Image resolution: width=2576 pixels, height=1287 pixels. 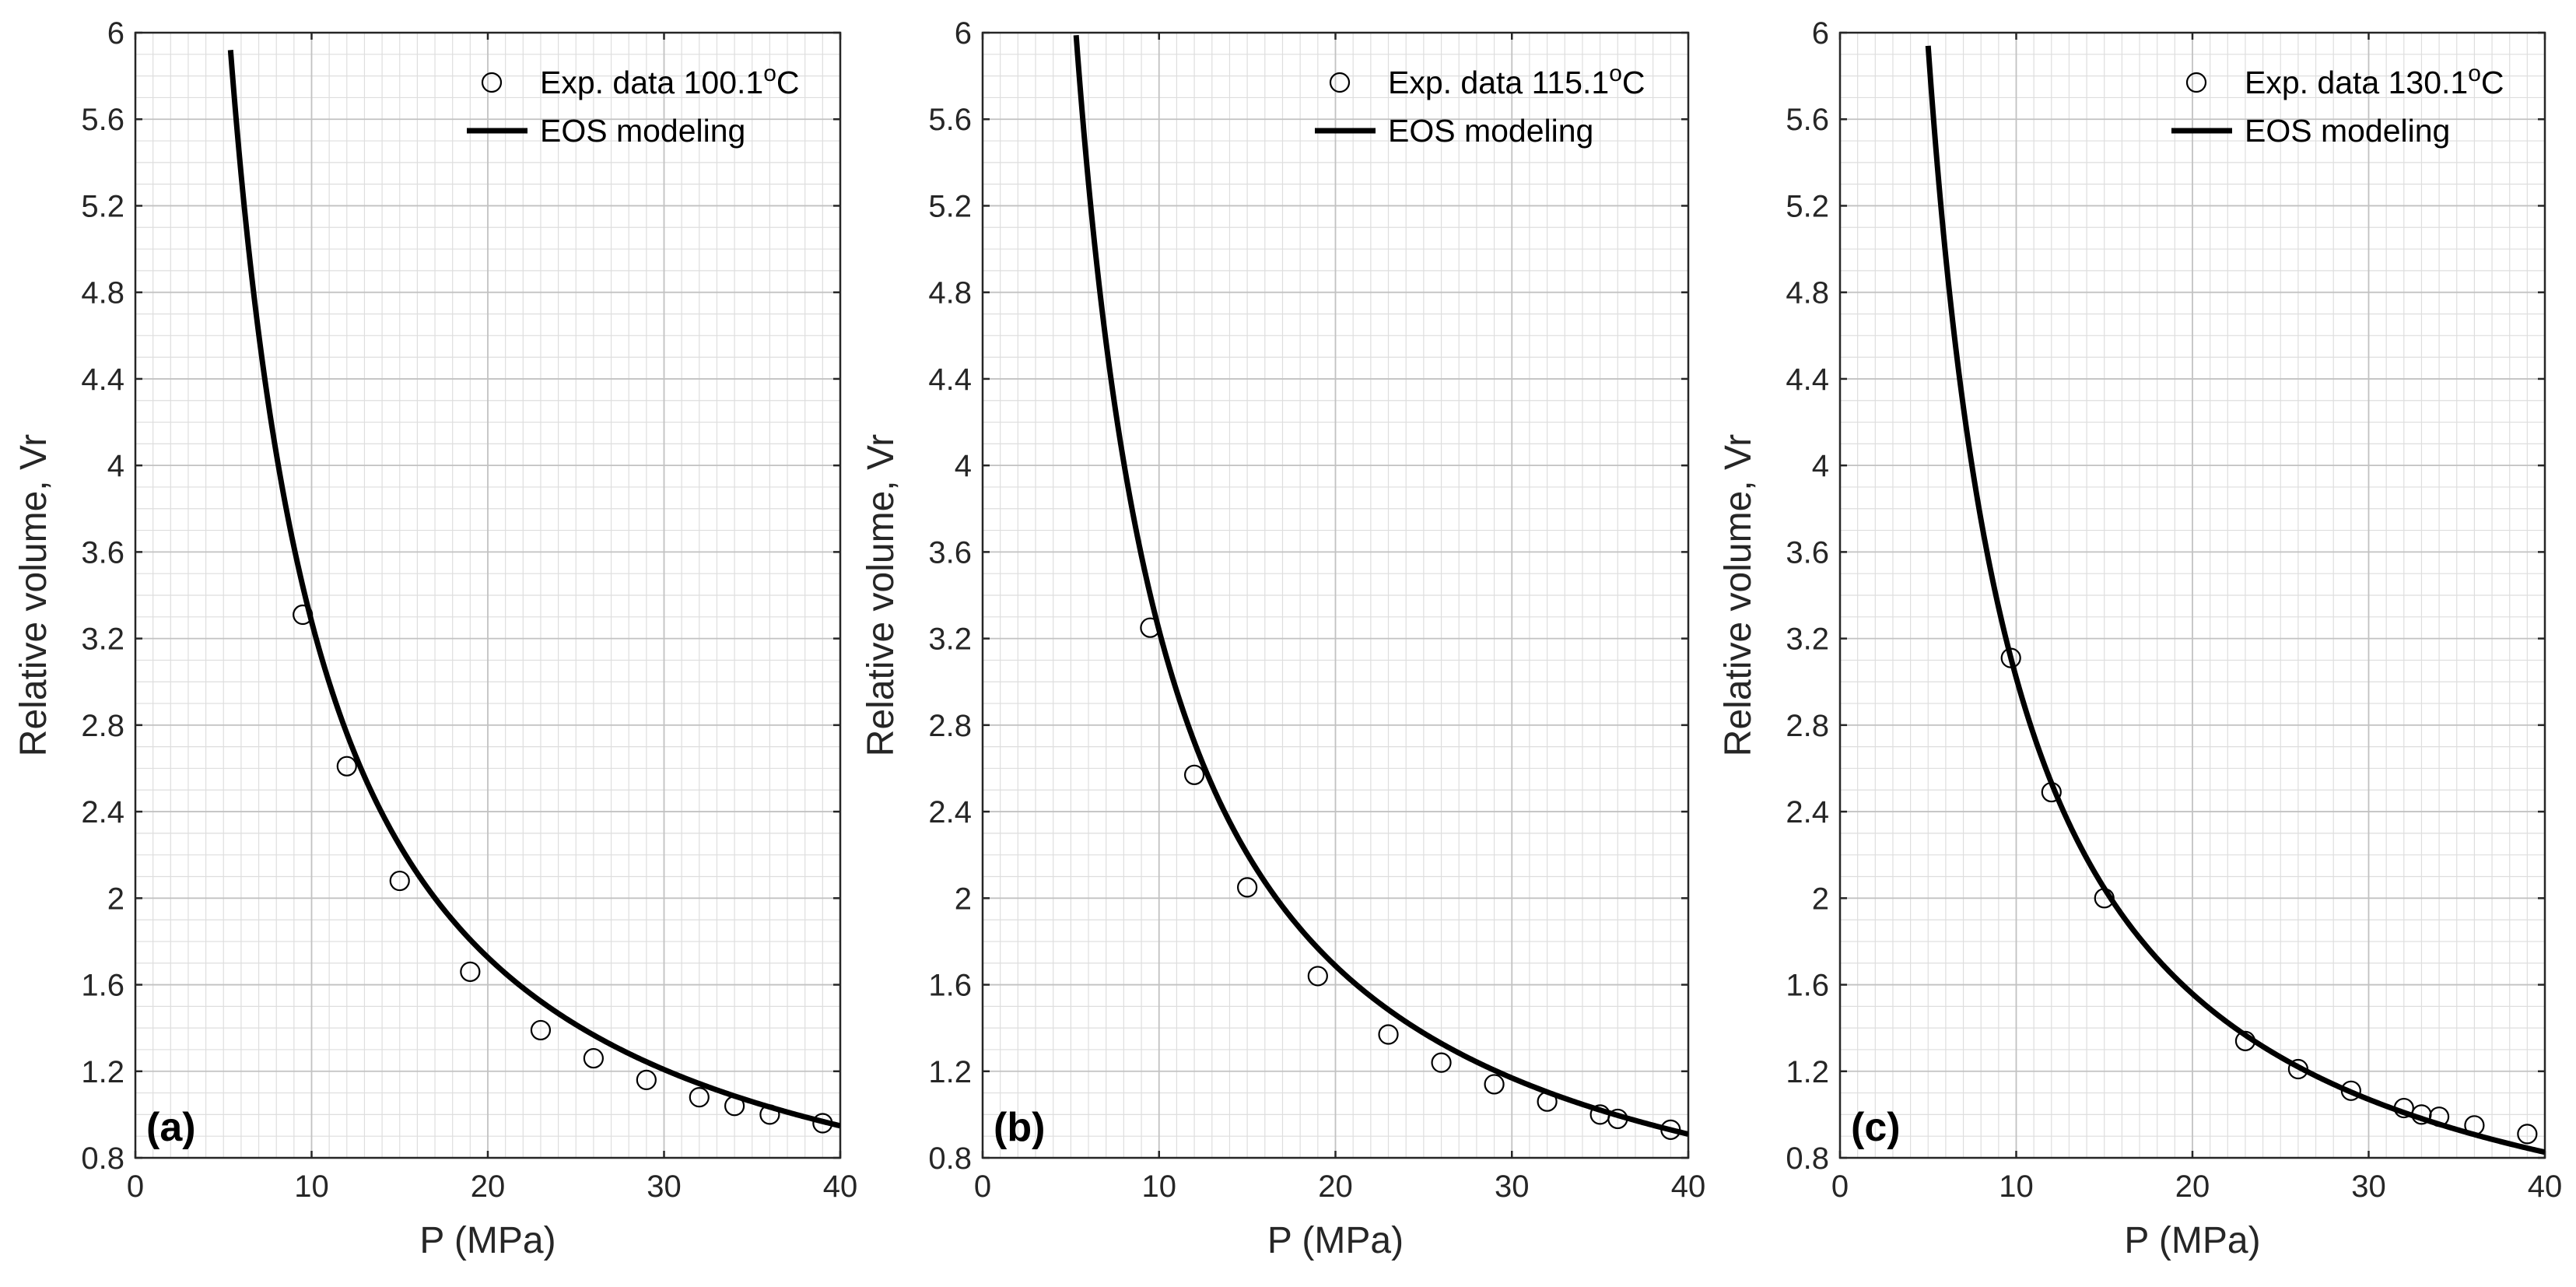 I want to click on legend-label-exp-data: Exp. data 130.1oC, so click(x=2374, y=80).